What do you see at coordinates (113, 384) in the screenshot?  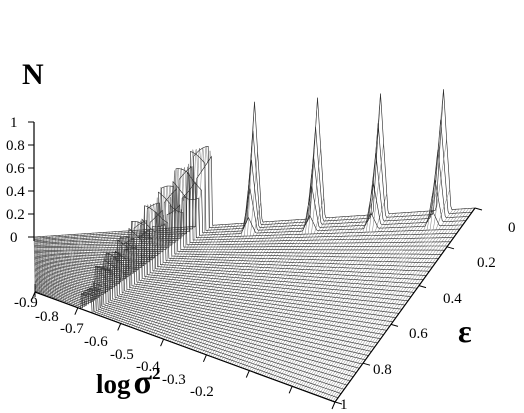 I see `x-axis-label-main: log` at bounding box center [113, 384].